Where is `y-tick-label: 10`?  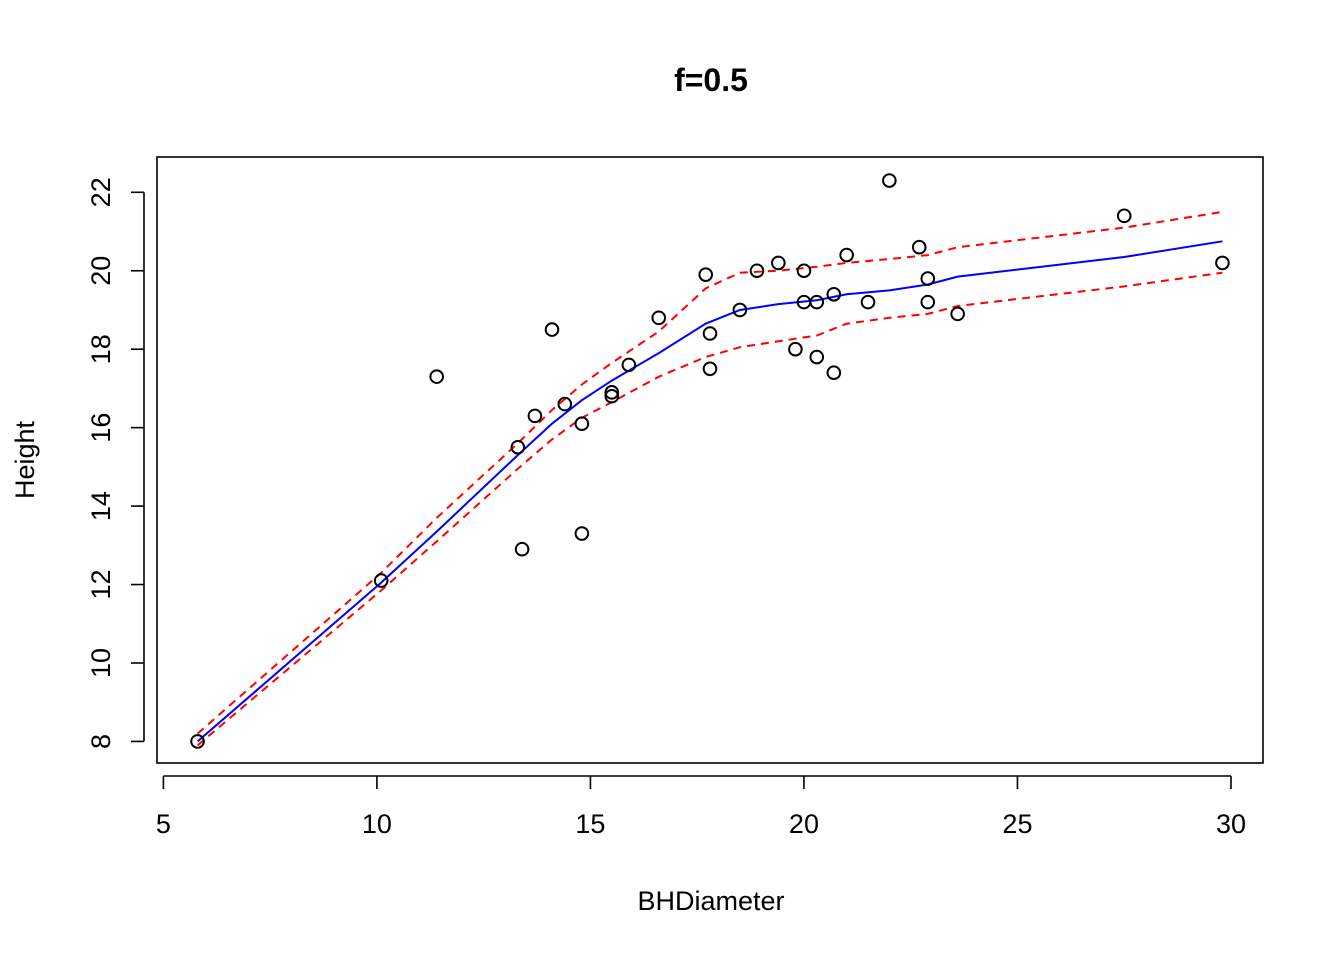
y-tick-label: 10 is located at coordinates (101, 663).